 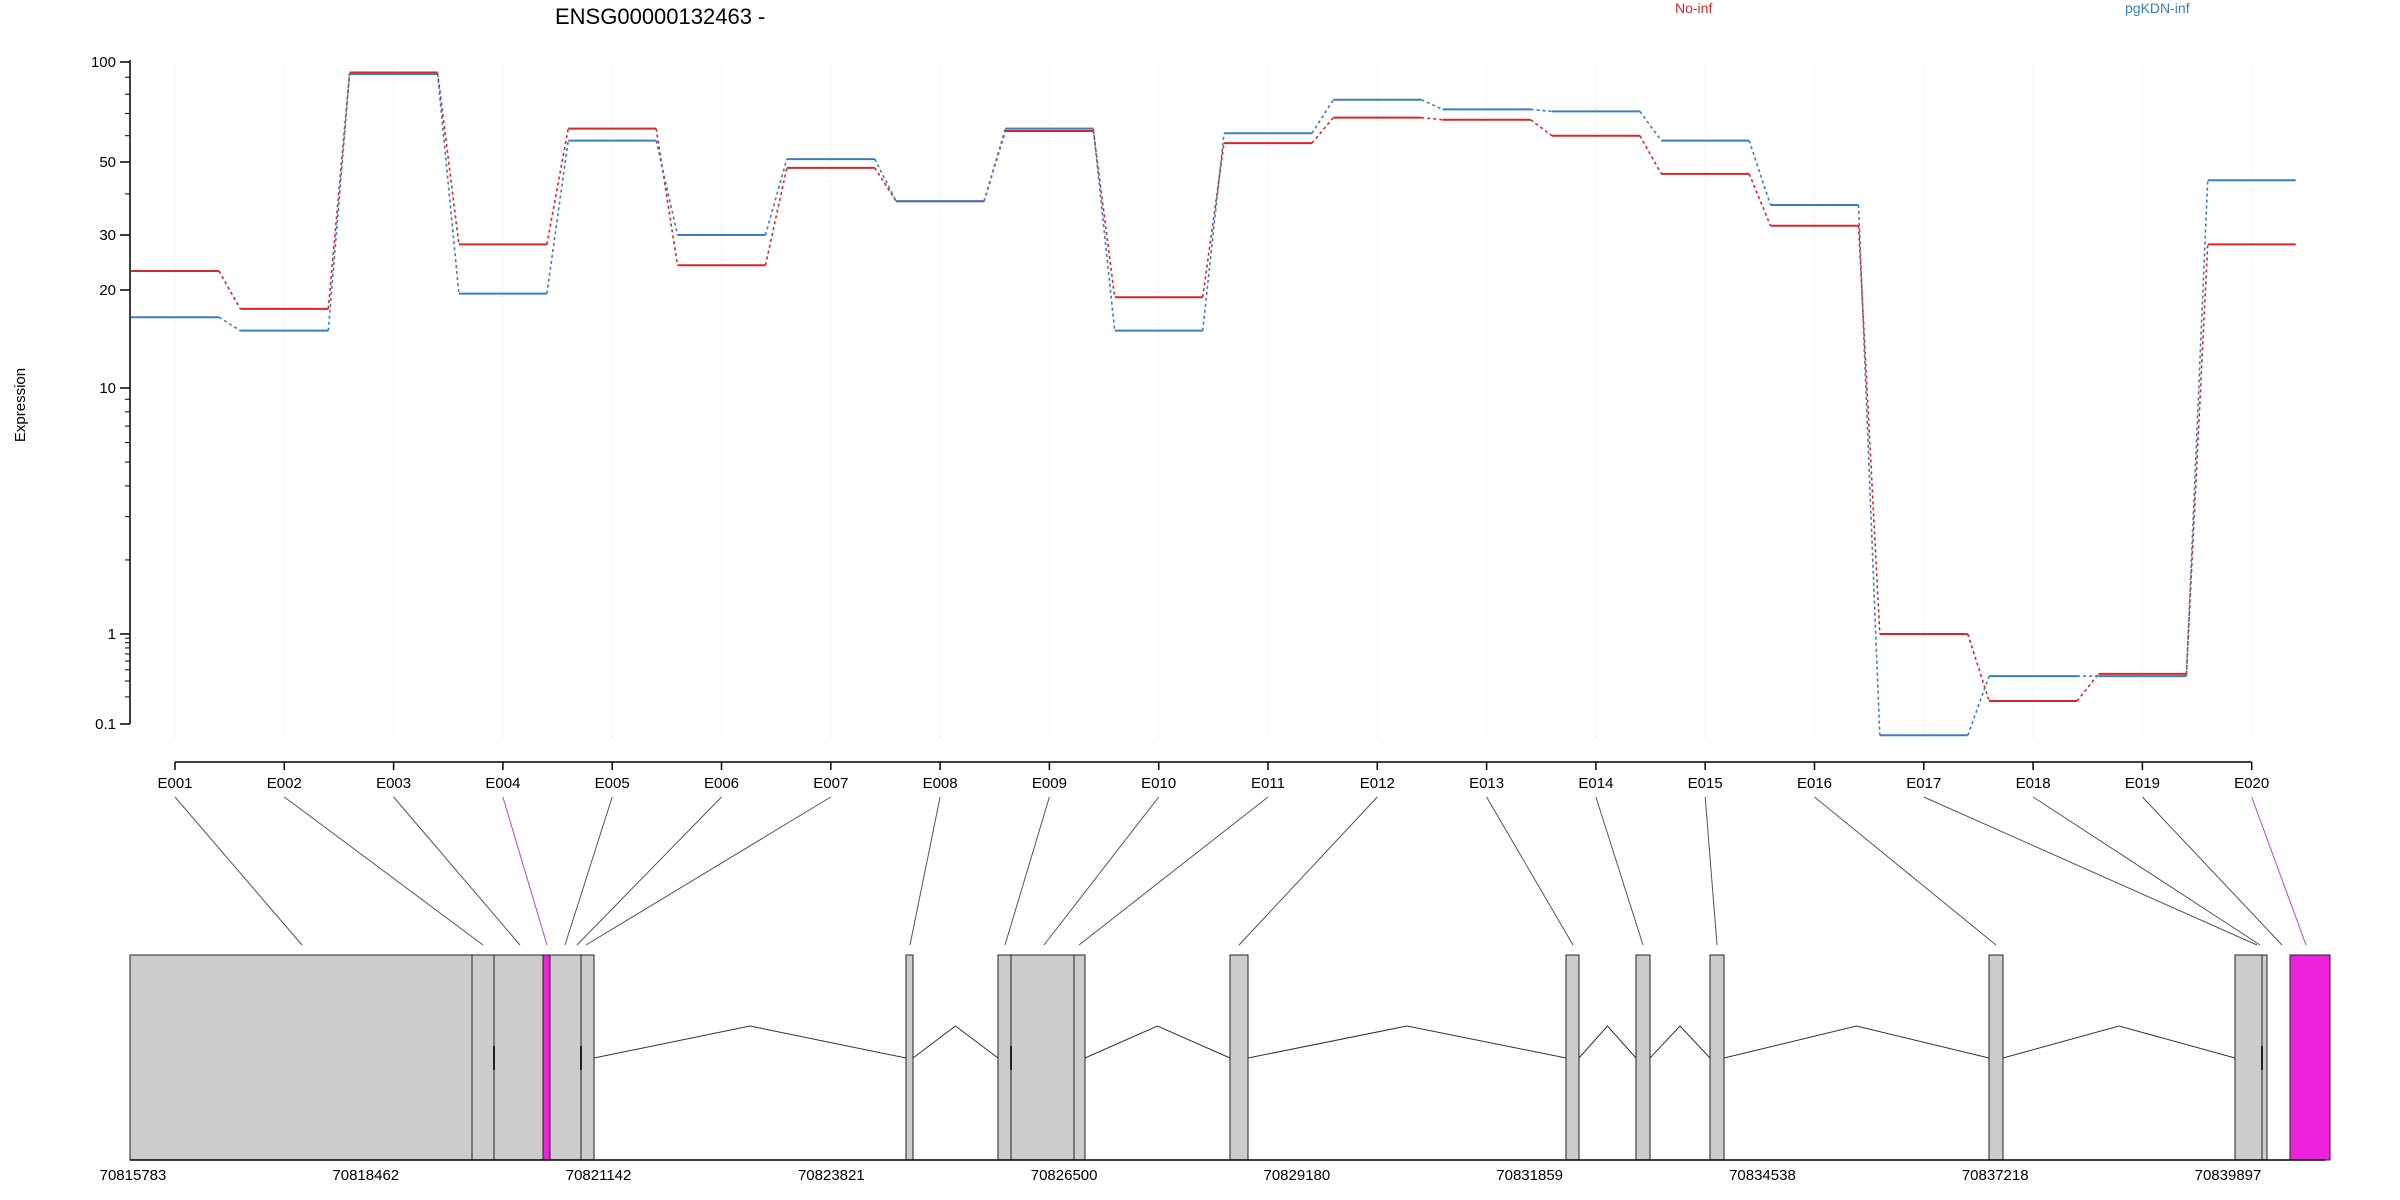 What do you see at coordinates (1297, 1175) in the screenshot?
I see `coordinate-label: 70829180` at bounding box center [1297, 1175].